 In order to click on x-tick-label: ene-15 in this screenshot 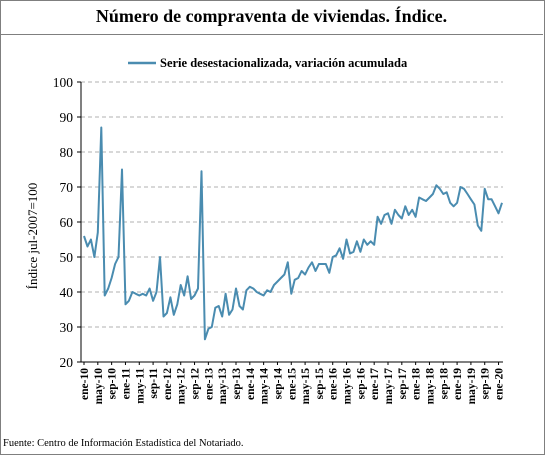, I will do `click(292, 384)`.